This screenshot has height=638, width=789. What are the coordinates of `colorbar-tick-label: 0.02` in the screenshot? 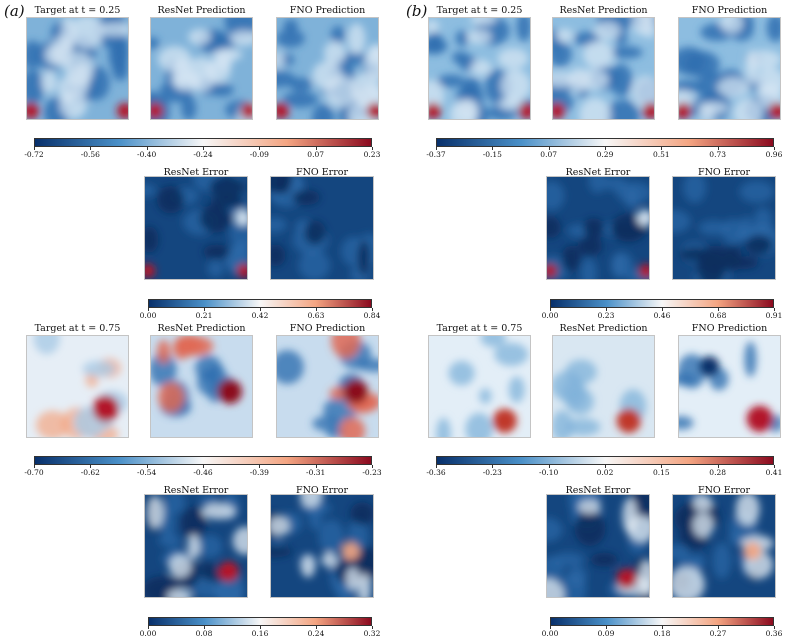 It's located at (605, 472).